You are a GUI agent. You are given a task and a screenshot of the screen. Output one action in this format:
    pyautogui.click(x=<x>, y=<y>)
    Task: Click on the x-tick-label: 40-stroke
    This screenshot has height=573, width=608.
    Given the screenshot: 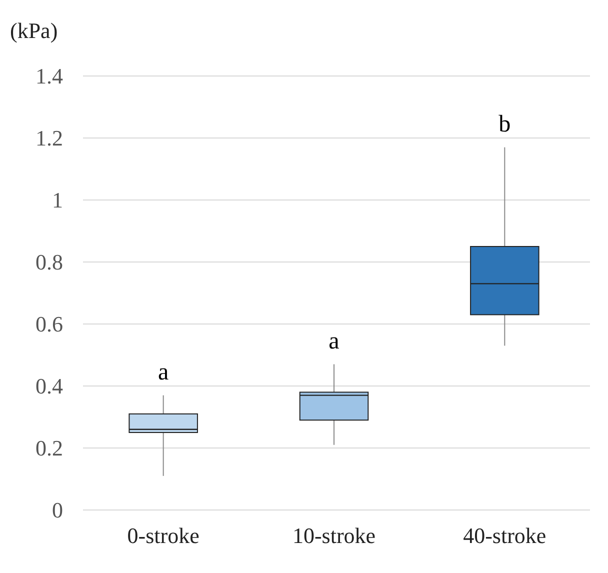 What is the action you would take?
    pyautogui.click(x=504, y=535)
    